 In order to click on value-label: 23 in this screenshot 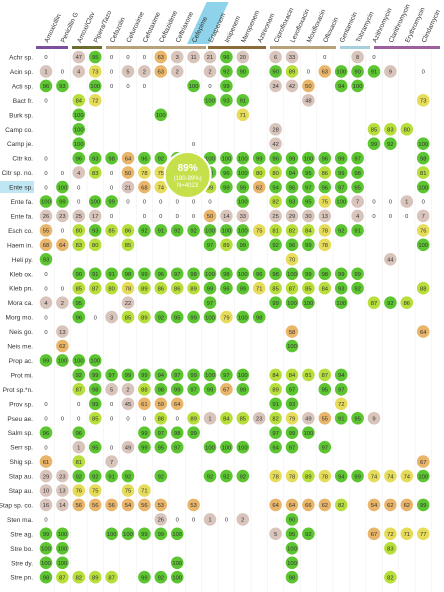, I will do `click(62, 217)`.